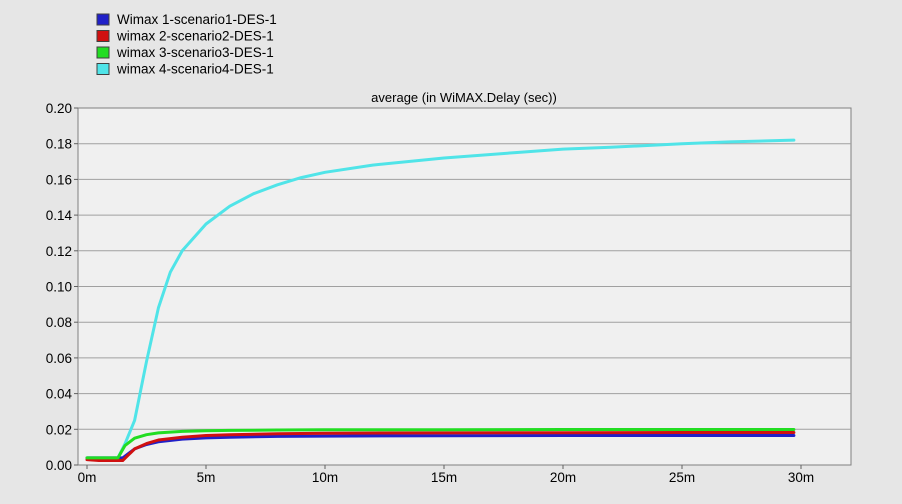 The width and height of the screenshot is (902, 504). What do you see at coordinates (59, 144) in the screenshot?
I see `y-tick-label: 0.18` at bounding box center [59, 144].